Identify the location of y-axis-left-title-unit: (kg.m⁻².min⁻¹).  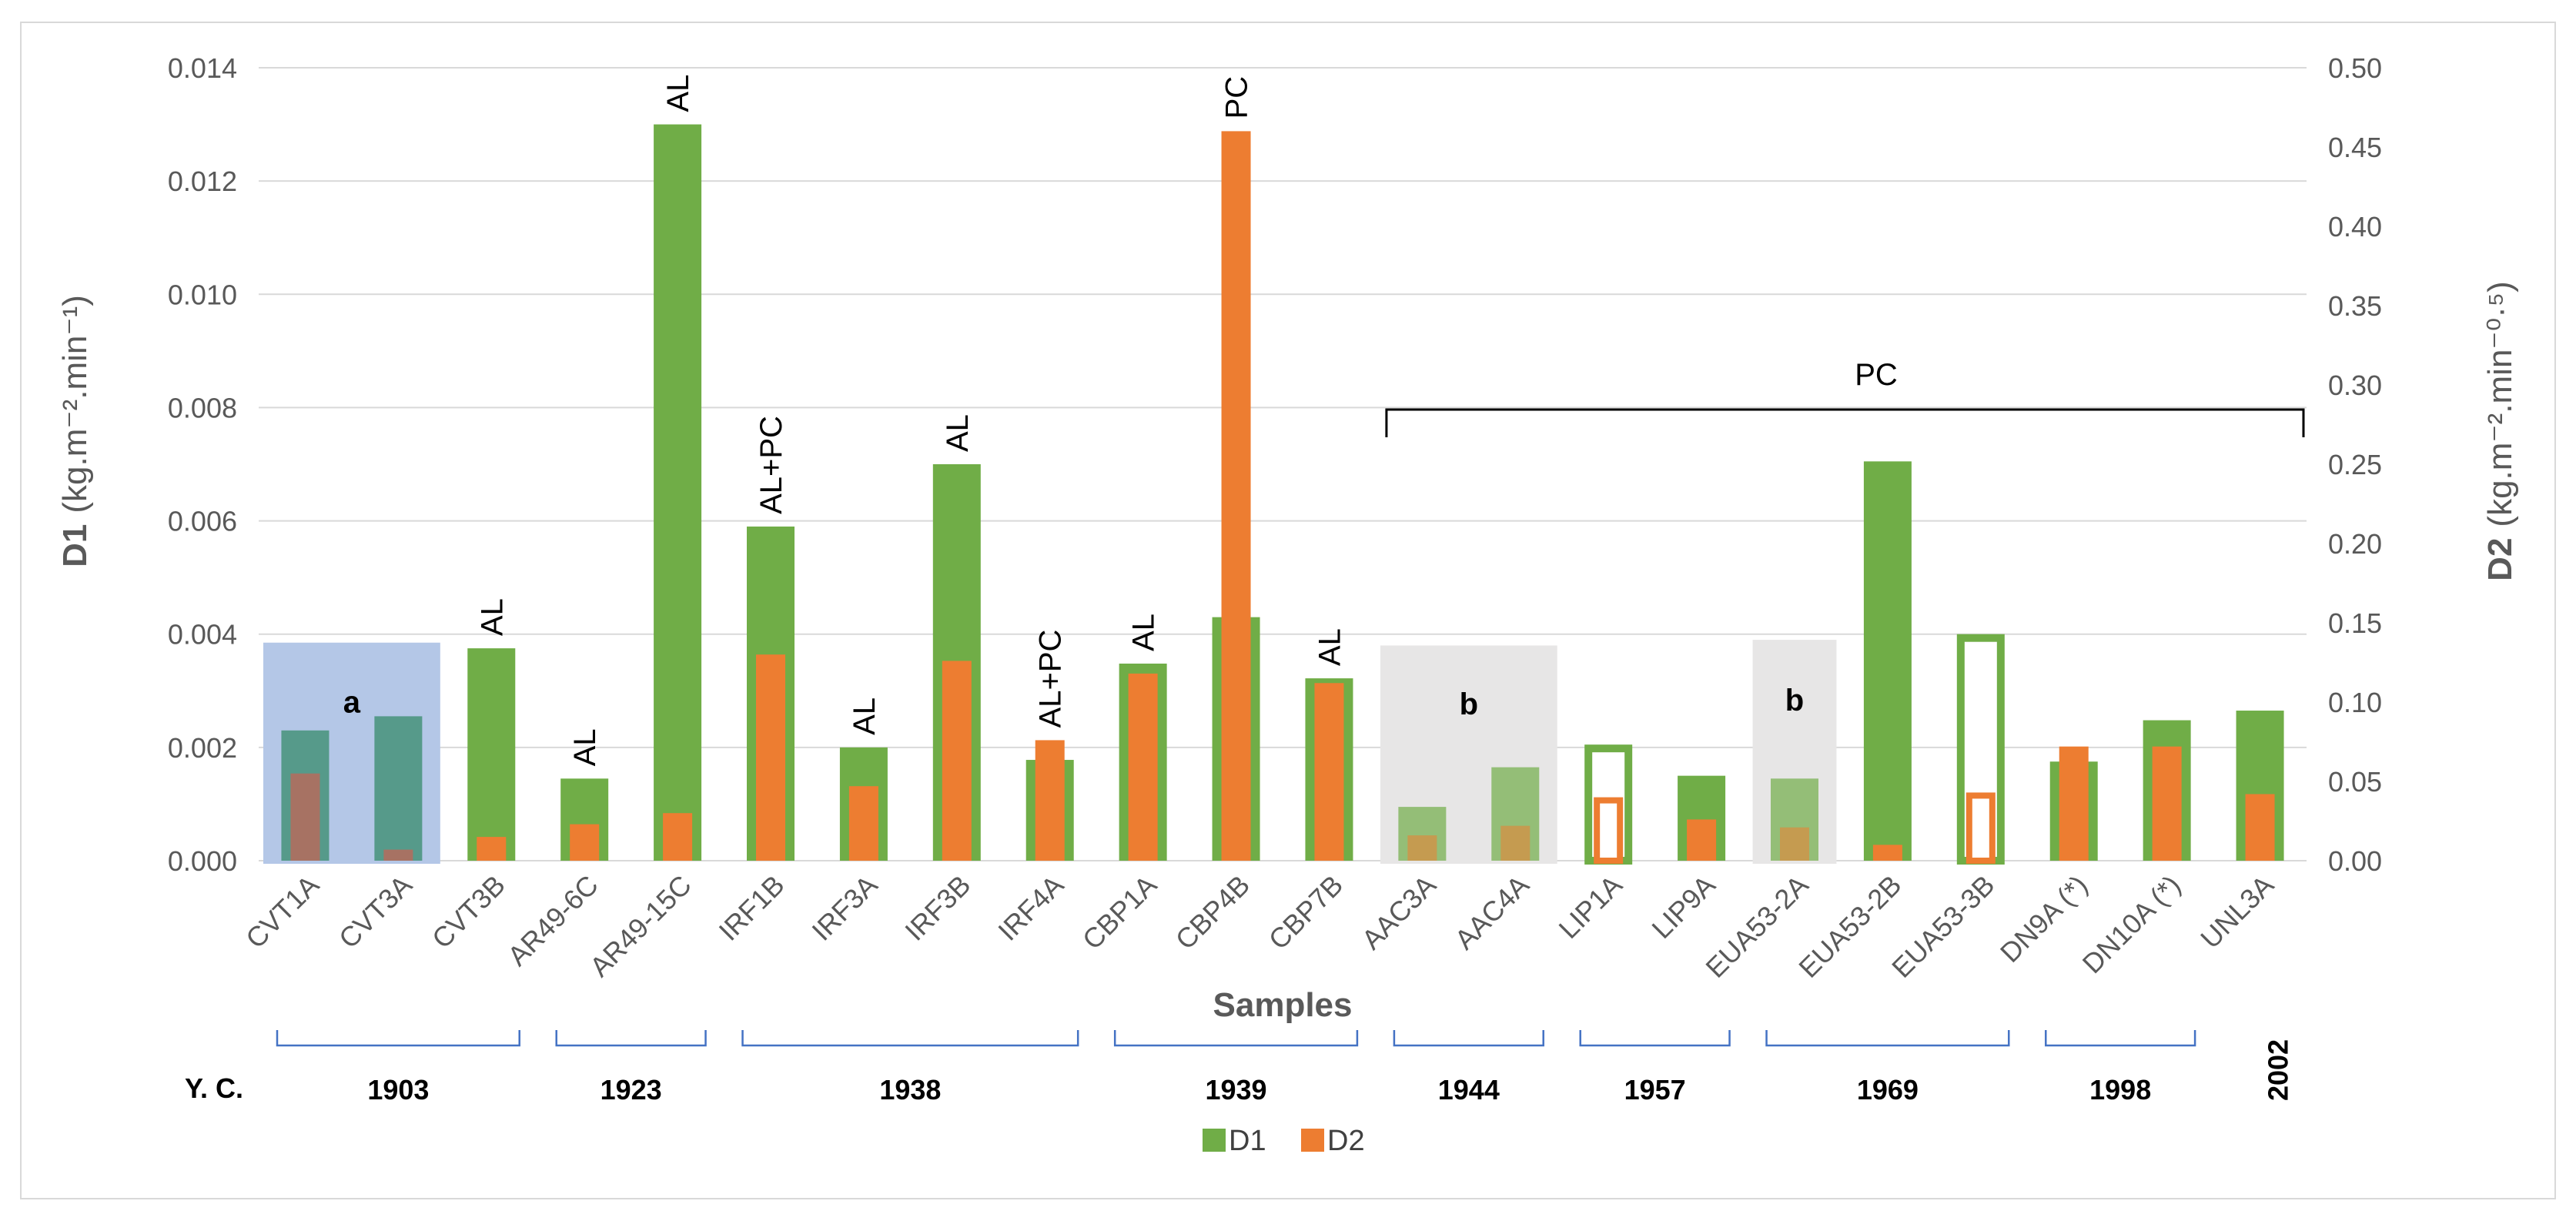
(75, 404).